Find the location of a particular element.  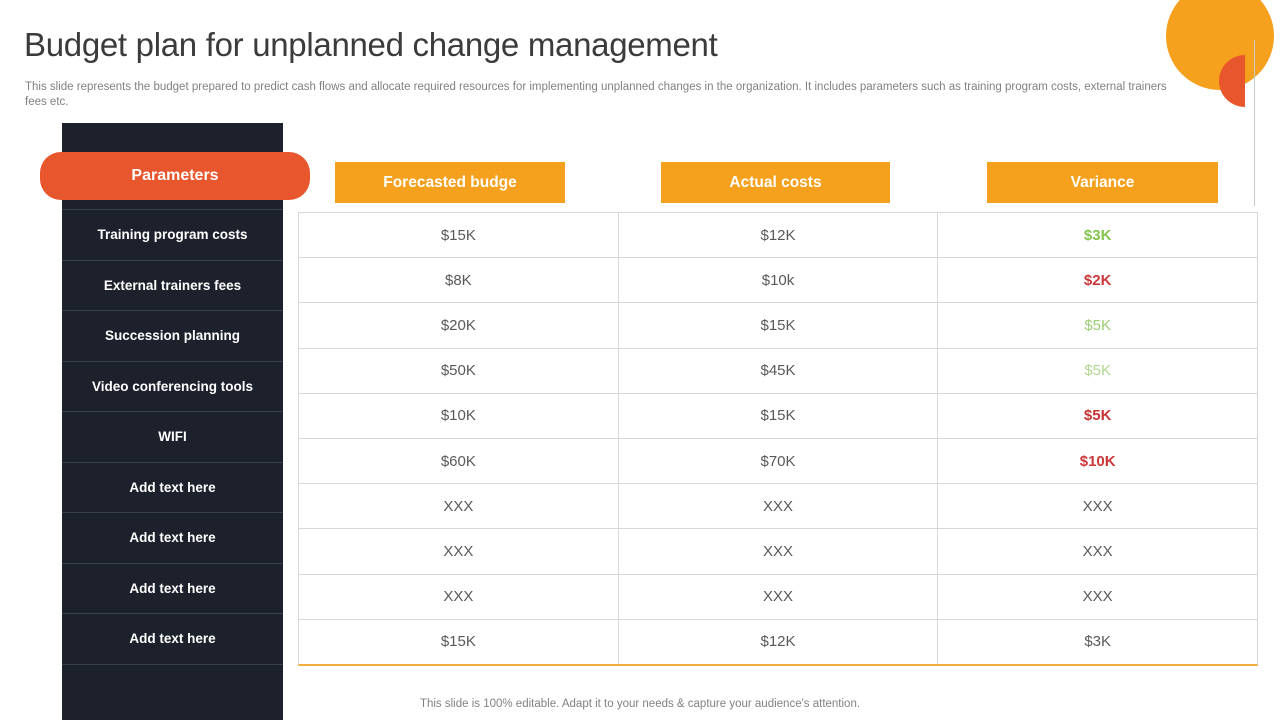

table-row: $50K $45K $5K is located at coordinates (778, 371).